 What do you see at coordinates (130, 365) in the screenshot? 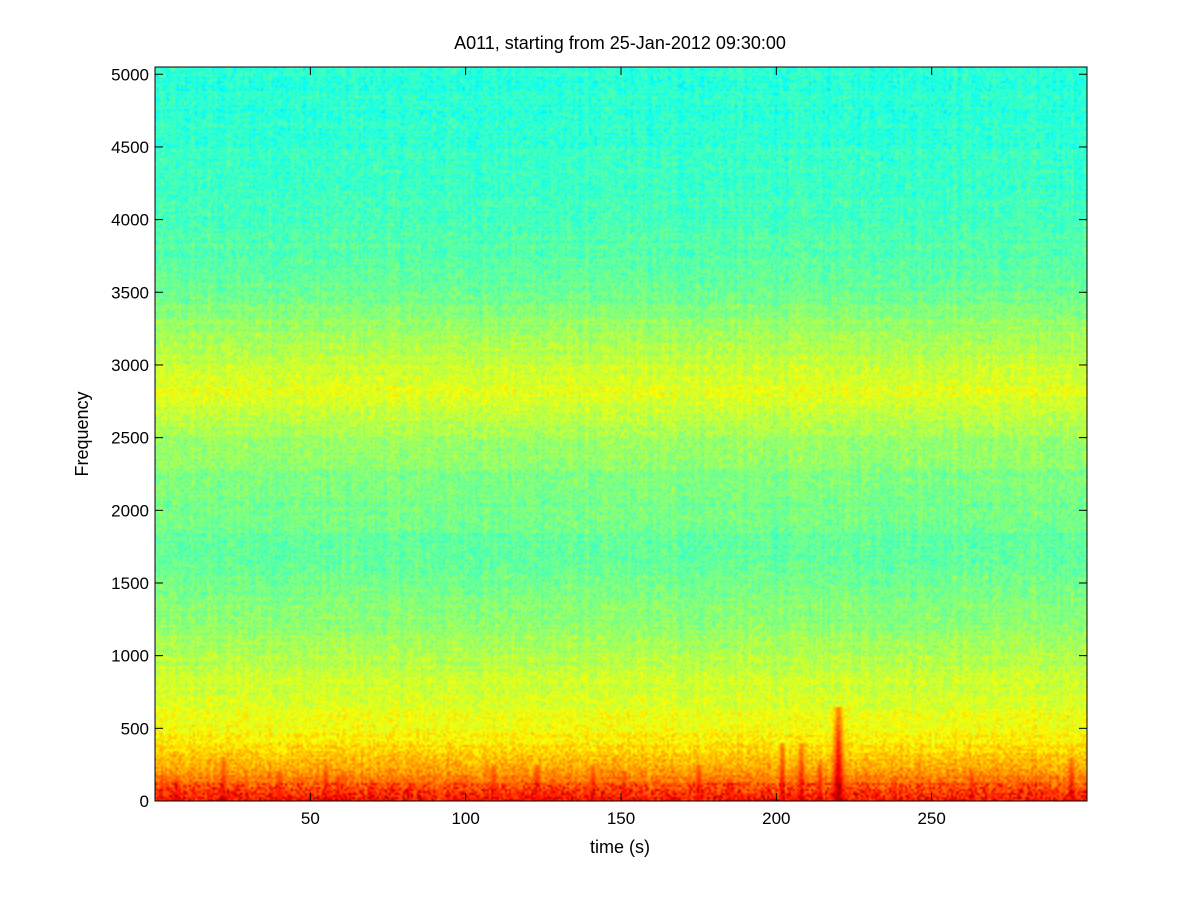
I see `y-tick-label: 3000` at bounding box center [130, 365].